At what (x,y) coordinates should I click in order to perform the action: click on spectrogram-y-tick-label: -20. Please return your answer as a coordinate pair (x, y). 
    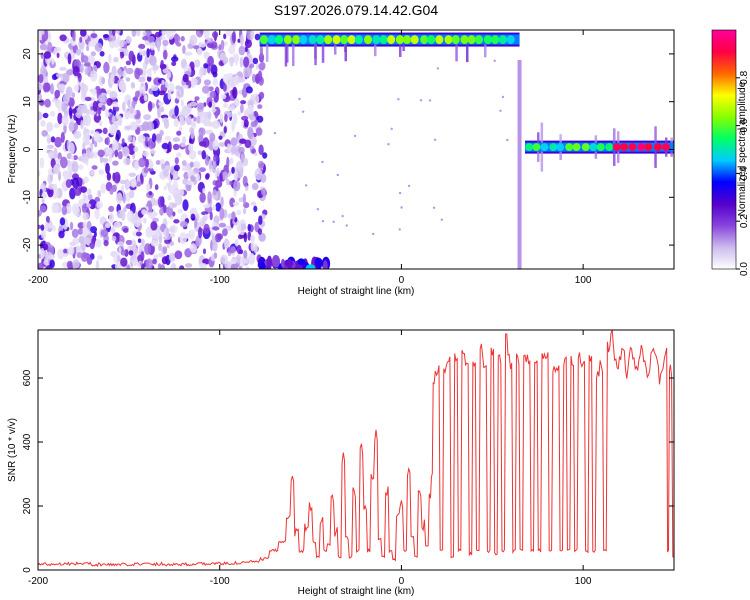
    Looking at the image, I should click on (27, 244).